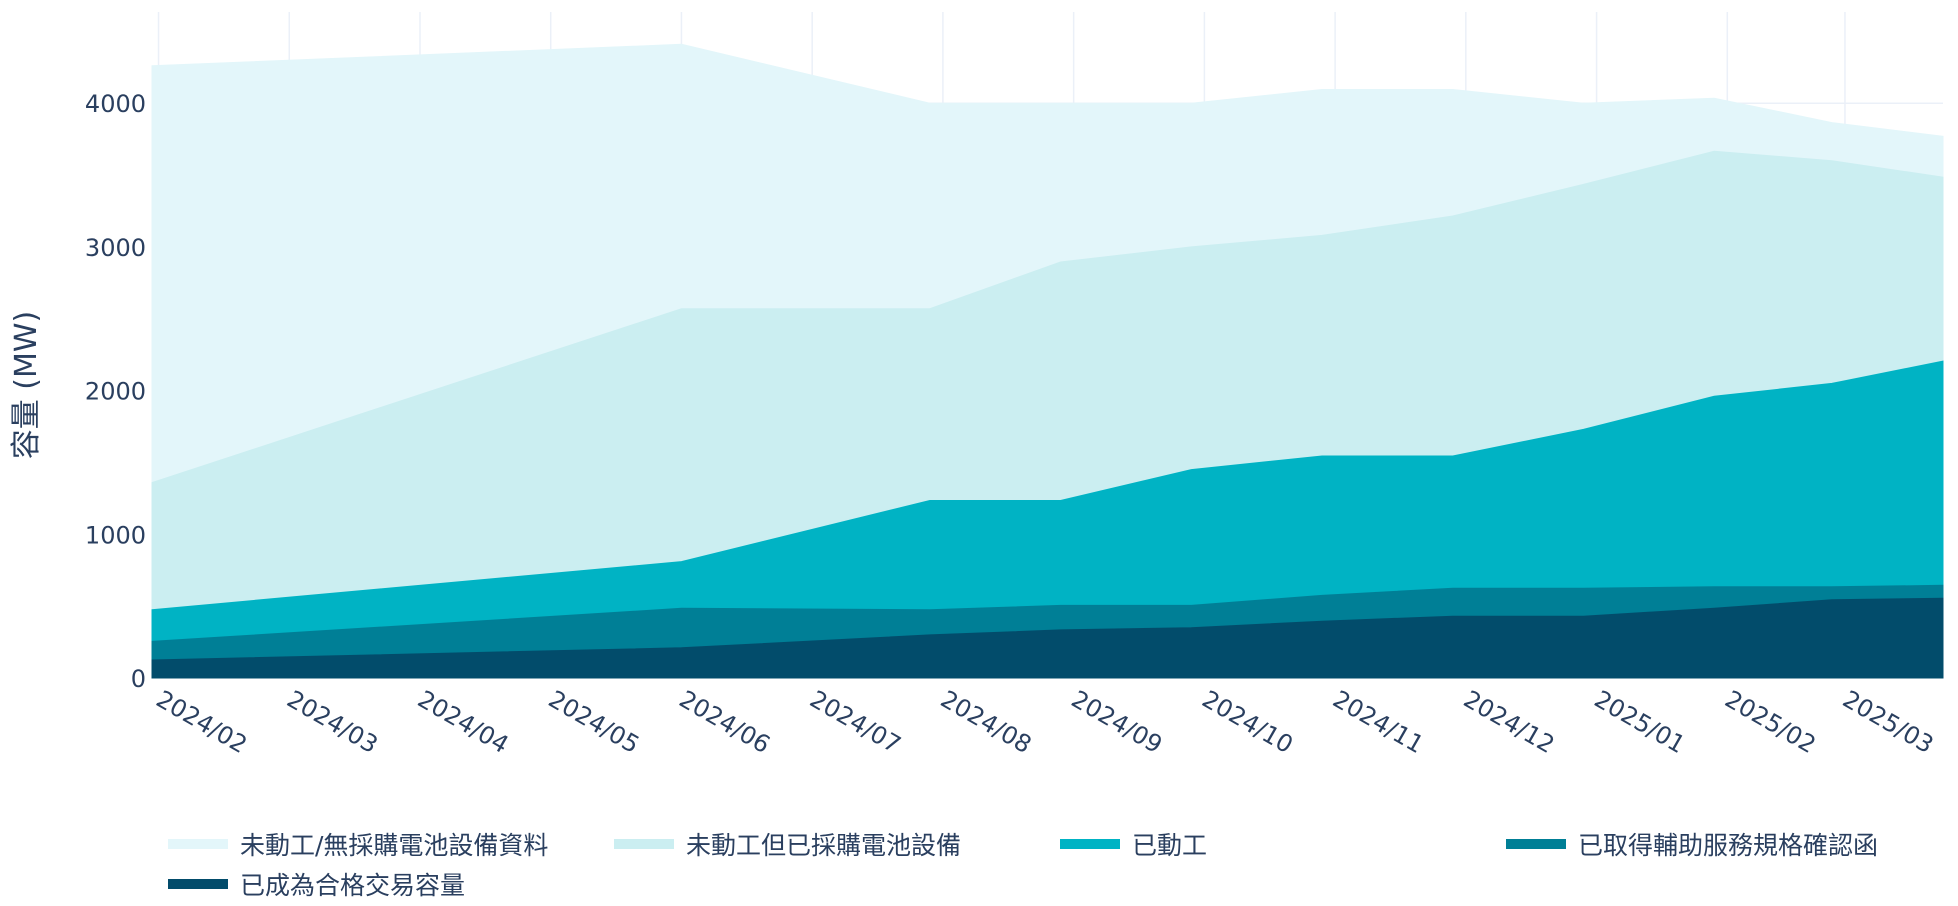 Image resolution: width=1958 pixels, height=906 pixels. I want to click on y-axis: 0 1000 2000 3000 4000, so click(115, 391).